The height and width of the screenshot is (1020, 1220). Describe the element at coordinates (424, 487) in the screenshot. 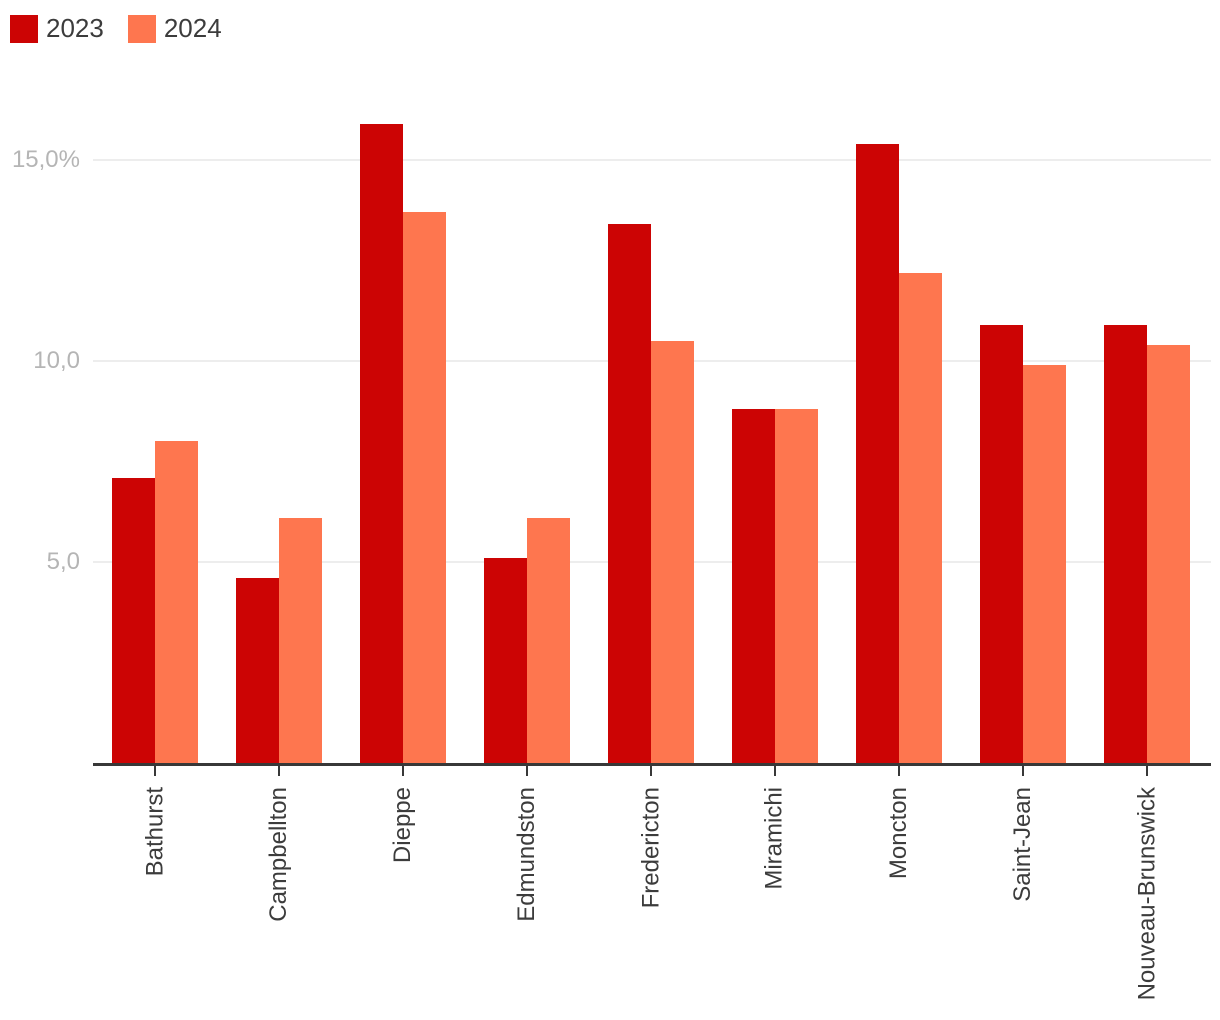

I see `bar-2024-dieppe` at that location.